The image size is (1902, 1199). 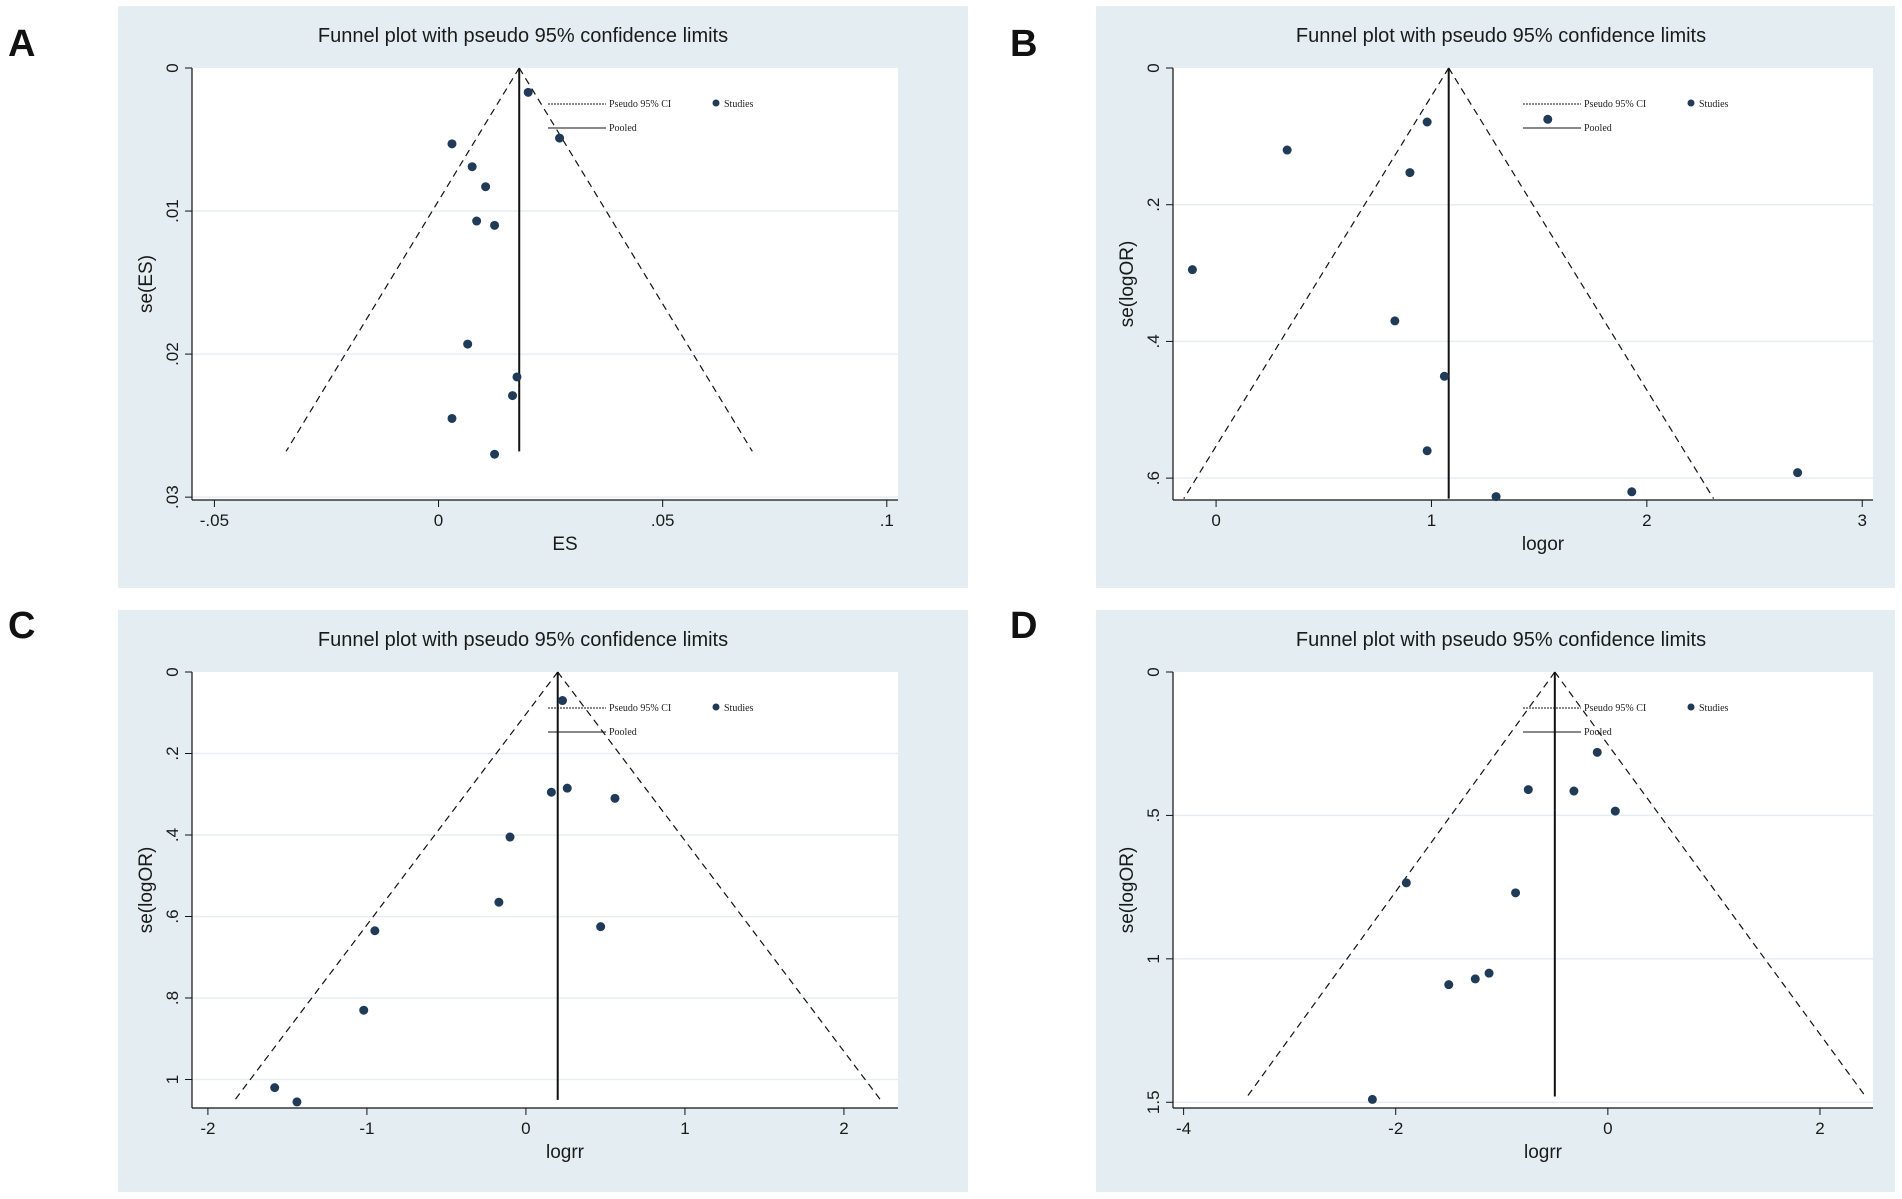 I want to click on y-tick-label: .8, so click(x=172, y=998).